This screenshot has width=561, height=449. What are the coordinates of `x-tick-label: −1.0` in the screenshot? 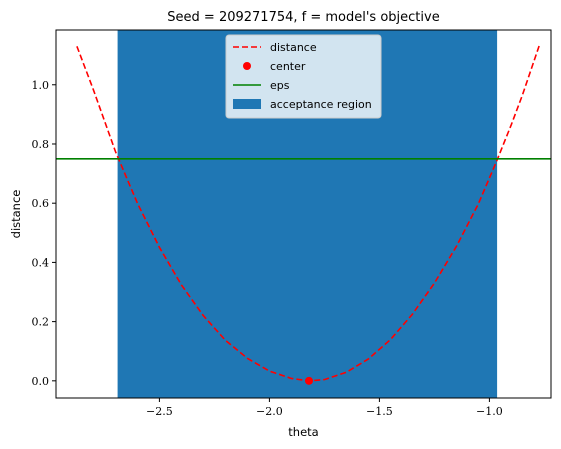 It's located at (489, 411).